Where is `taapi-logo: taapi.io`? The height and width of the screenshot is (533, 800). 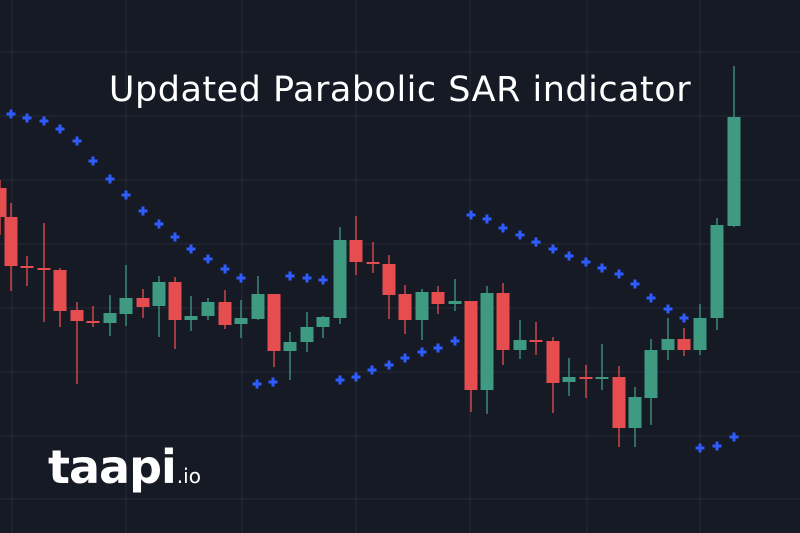 taapi-logo: taapi.io is located at coordinates (124, 467).